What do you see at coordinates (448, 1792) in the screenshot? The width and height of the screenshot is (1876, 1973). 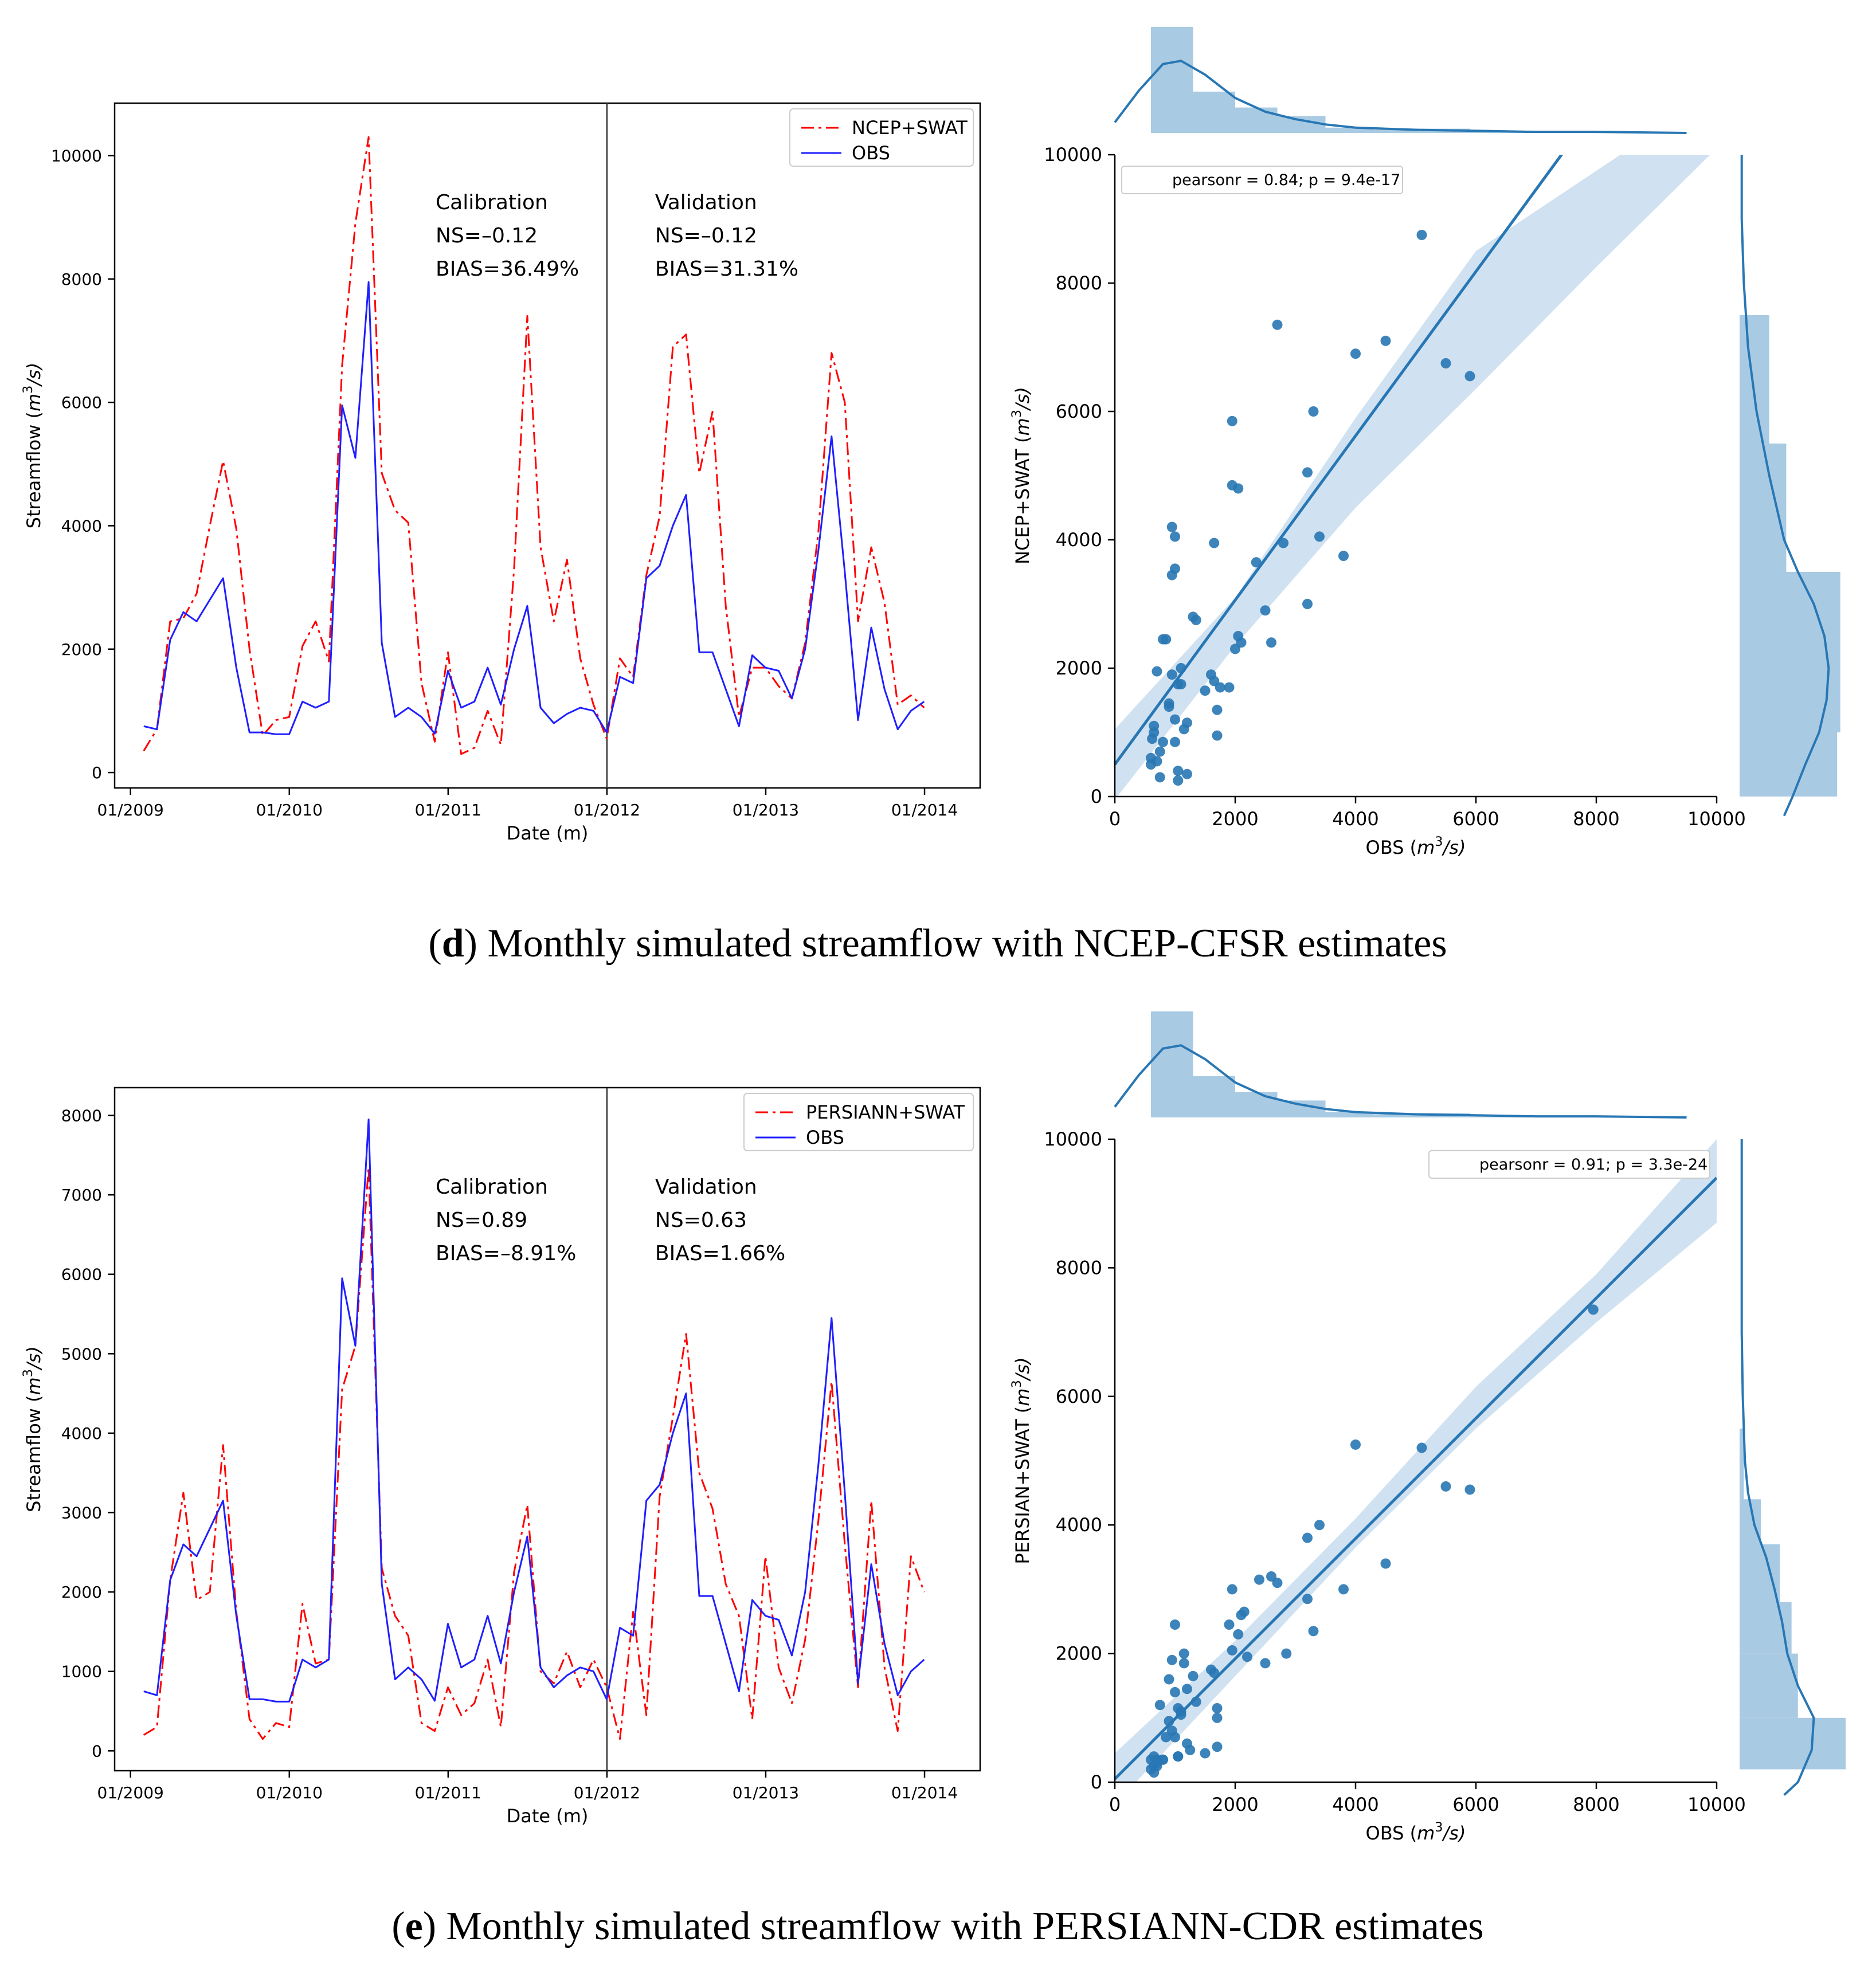 I see `x-tick-label: 01/2011` at bounding box center [448, 1792].